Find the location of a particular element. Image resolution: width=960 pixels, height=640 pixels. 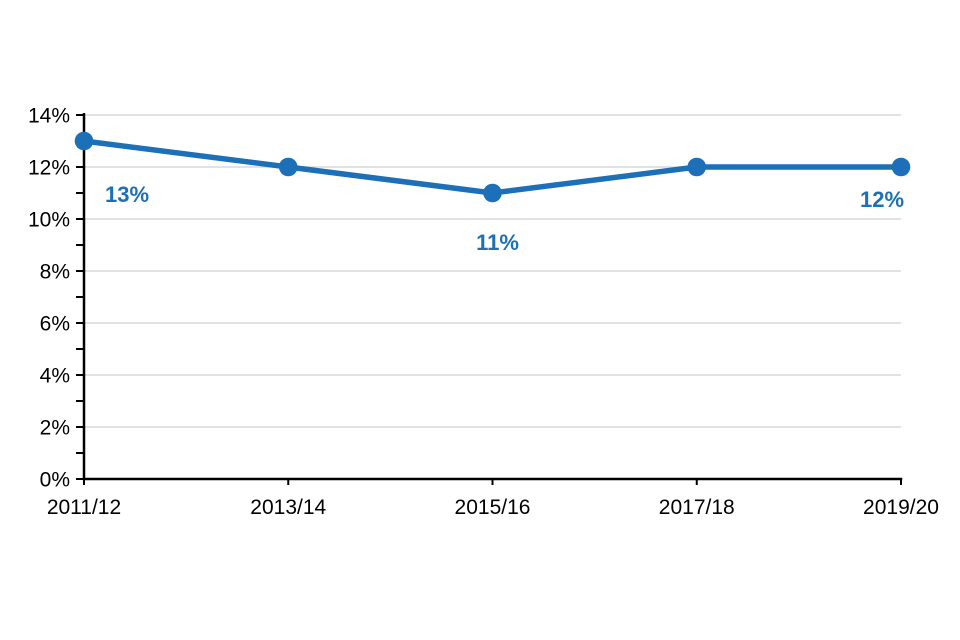

y-tick-label: 8% is located at coordinates (55, 272).